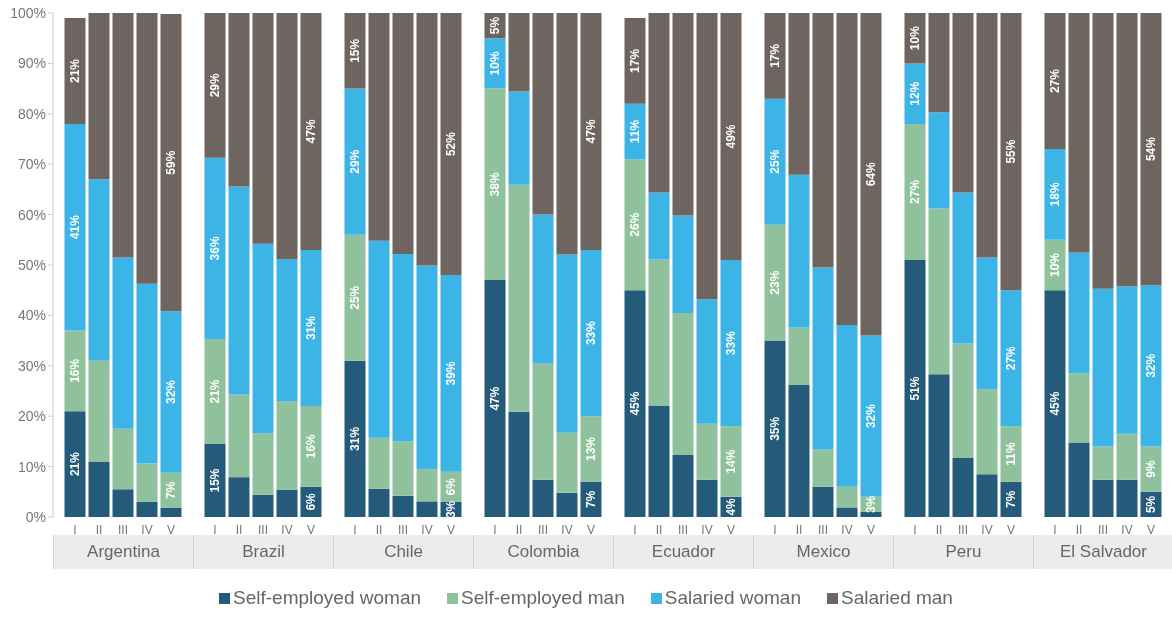 The width and height of the screenshot is (1172, 633). I want to click on x-axis-title: Colombia, so click(543, 552).